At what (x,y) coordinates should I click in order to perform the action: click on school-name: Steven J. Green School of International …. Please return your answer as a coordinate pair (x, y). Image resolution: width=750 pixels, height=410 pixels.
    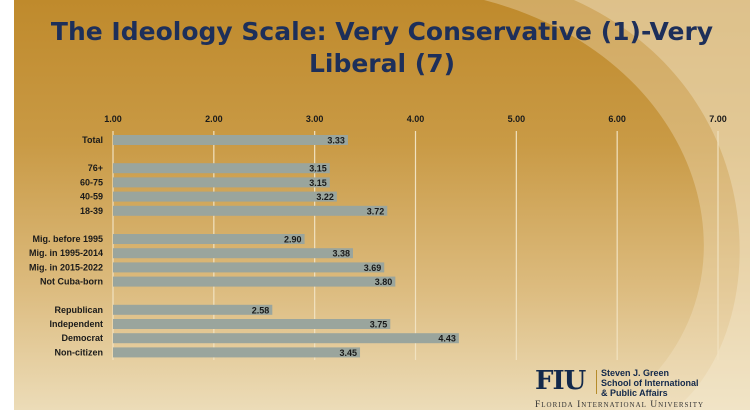
    Looking at the image, I should click on (650, 383).